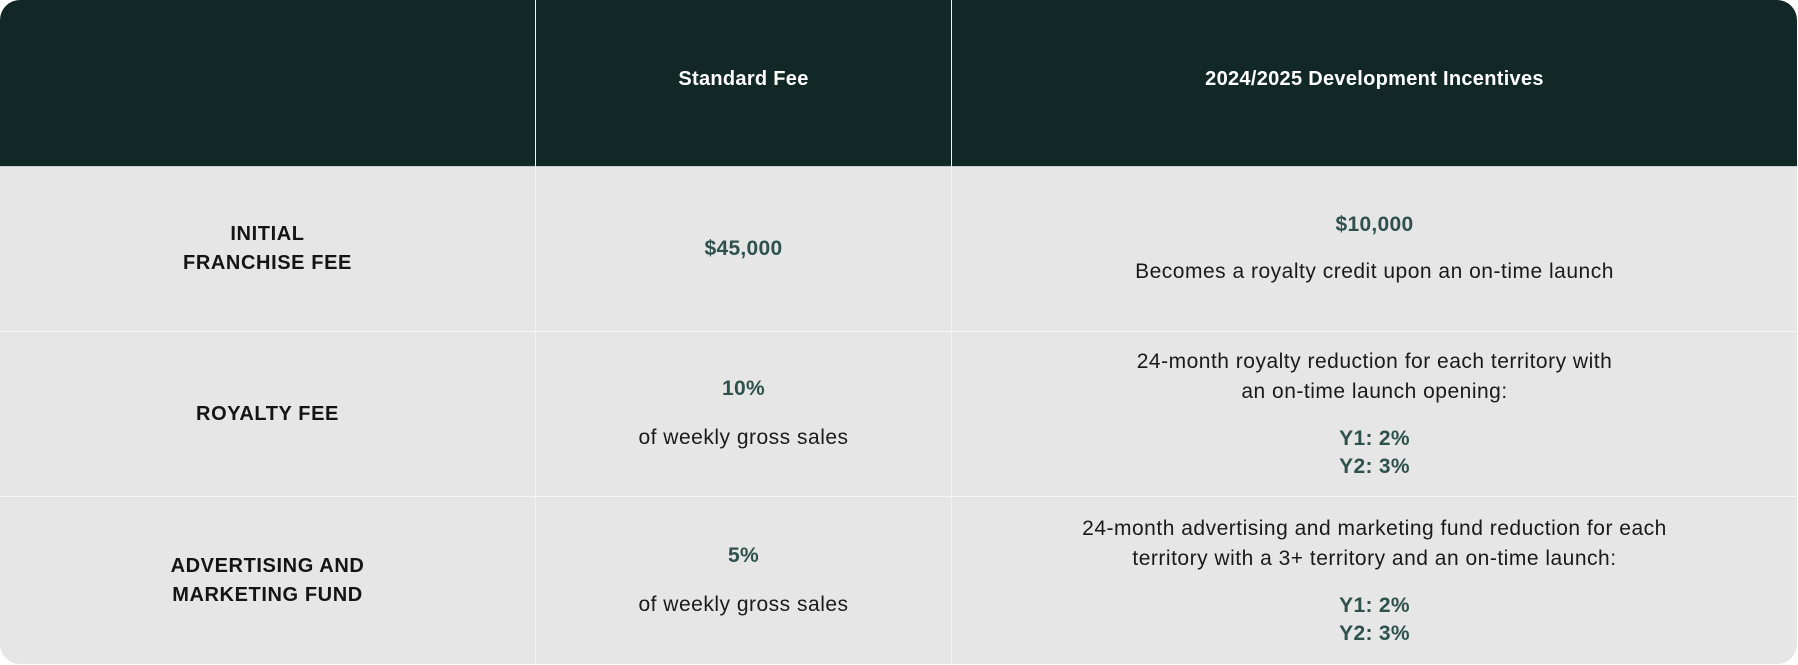  What do you see at coordinates (743, 78) in the screenshot?
I see `header-col2-label: Standard Fee` at bounding box center [743, 78].